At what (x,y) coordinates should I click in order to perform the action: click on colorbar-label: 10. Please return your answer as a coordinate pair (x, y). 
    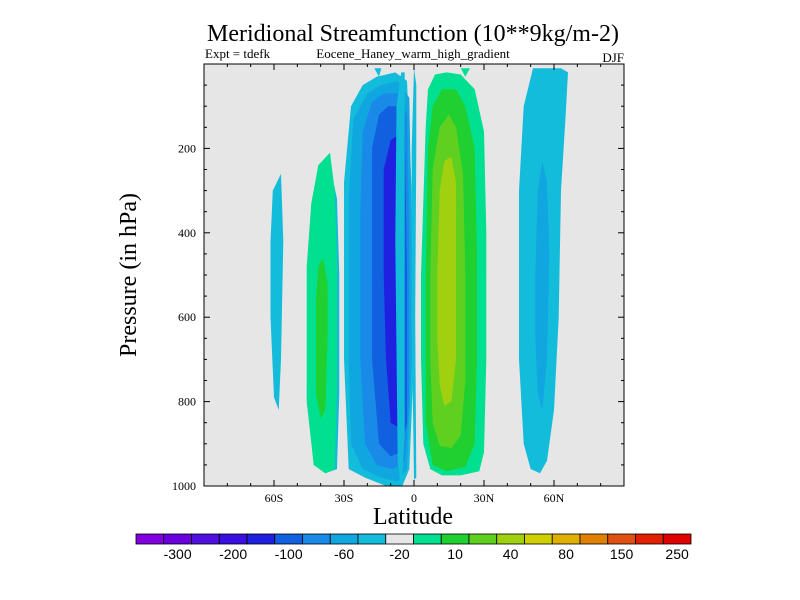
    Looking at the image, I should click on (455, 554).